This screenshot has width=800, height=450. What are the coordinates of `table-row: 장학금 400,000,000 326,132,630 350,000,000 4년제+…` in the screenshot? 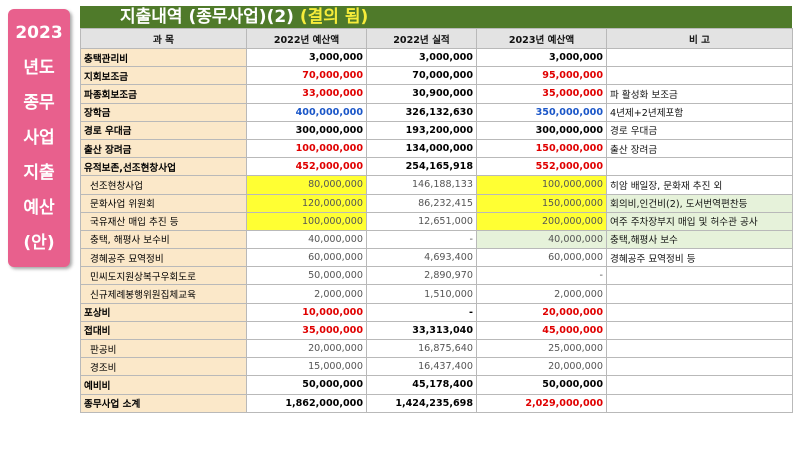 It's located at (436, 112).